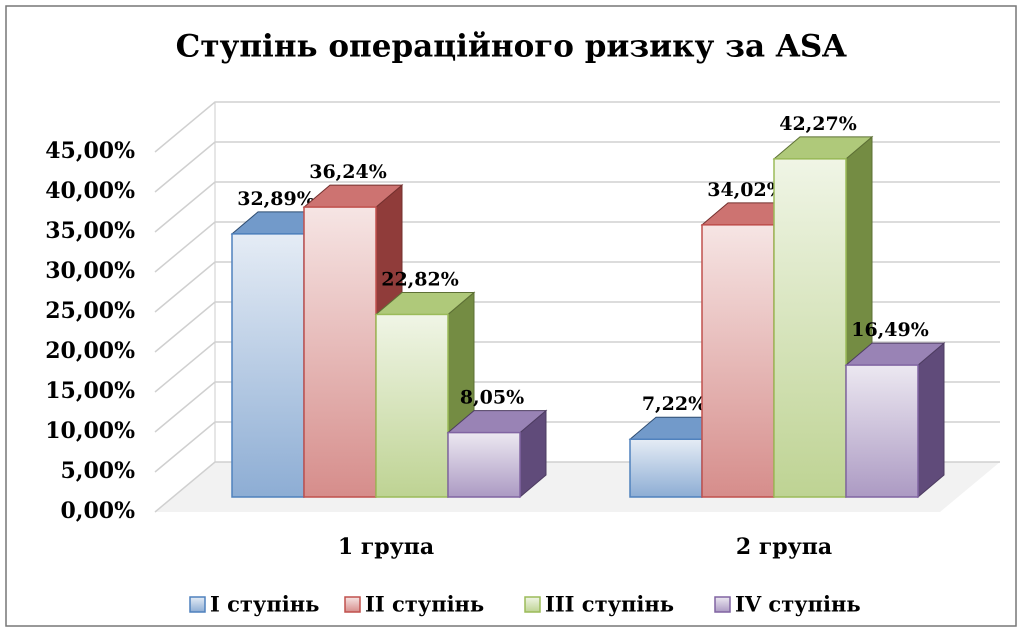 The image size is (1022, 632). Describe the element at coordinates (90, 231) in the screenshot. I see `y-tick-label: 35,00%` at that location.